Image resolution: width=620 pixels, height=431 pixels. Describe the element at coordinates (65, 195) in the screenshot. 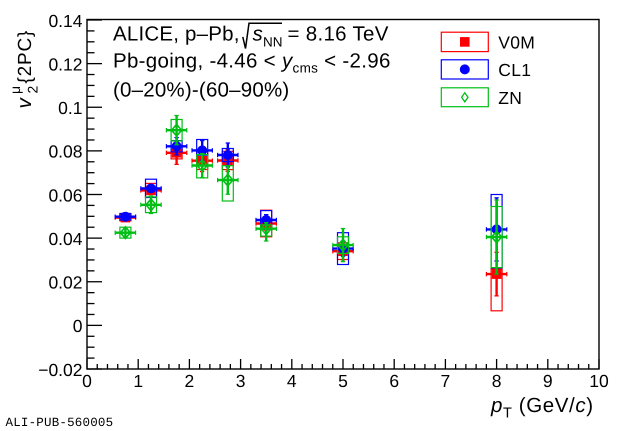

I see `svg-text: 0.06` at that location.